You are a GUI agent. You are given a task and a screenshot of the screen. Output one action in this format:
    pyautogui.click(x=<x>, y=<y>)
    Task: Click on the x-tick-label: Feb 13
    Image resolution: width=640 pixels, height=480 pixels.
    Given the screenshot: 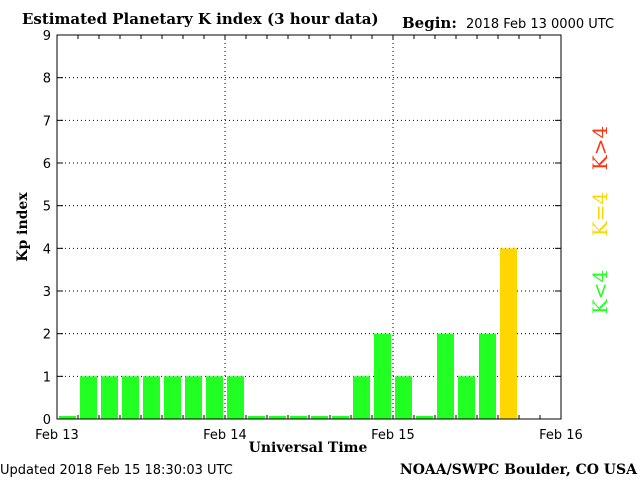 What is the action you would take?
    pyautogui.click(x=57, y=435)
    